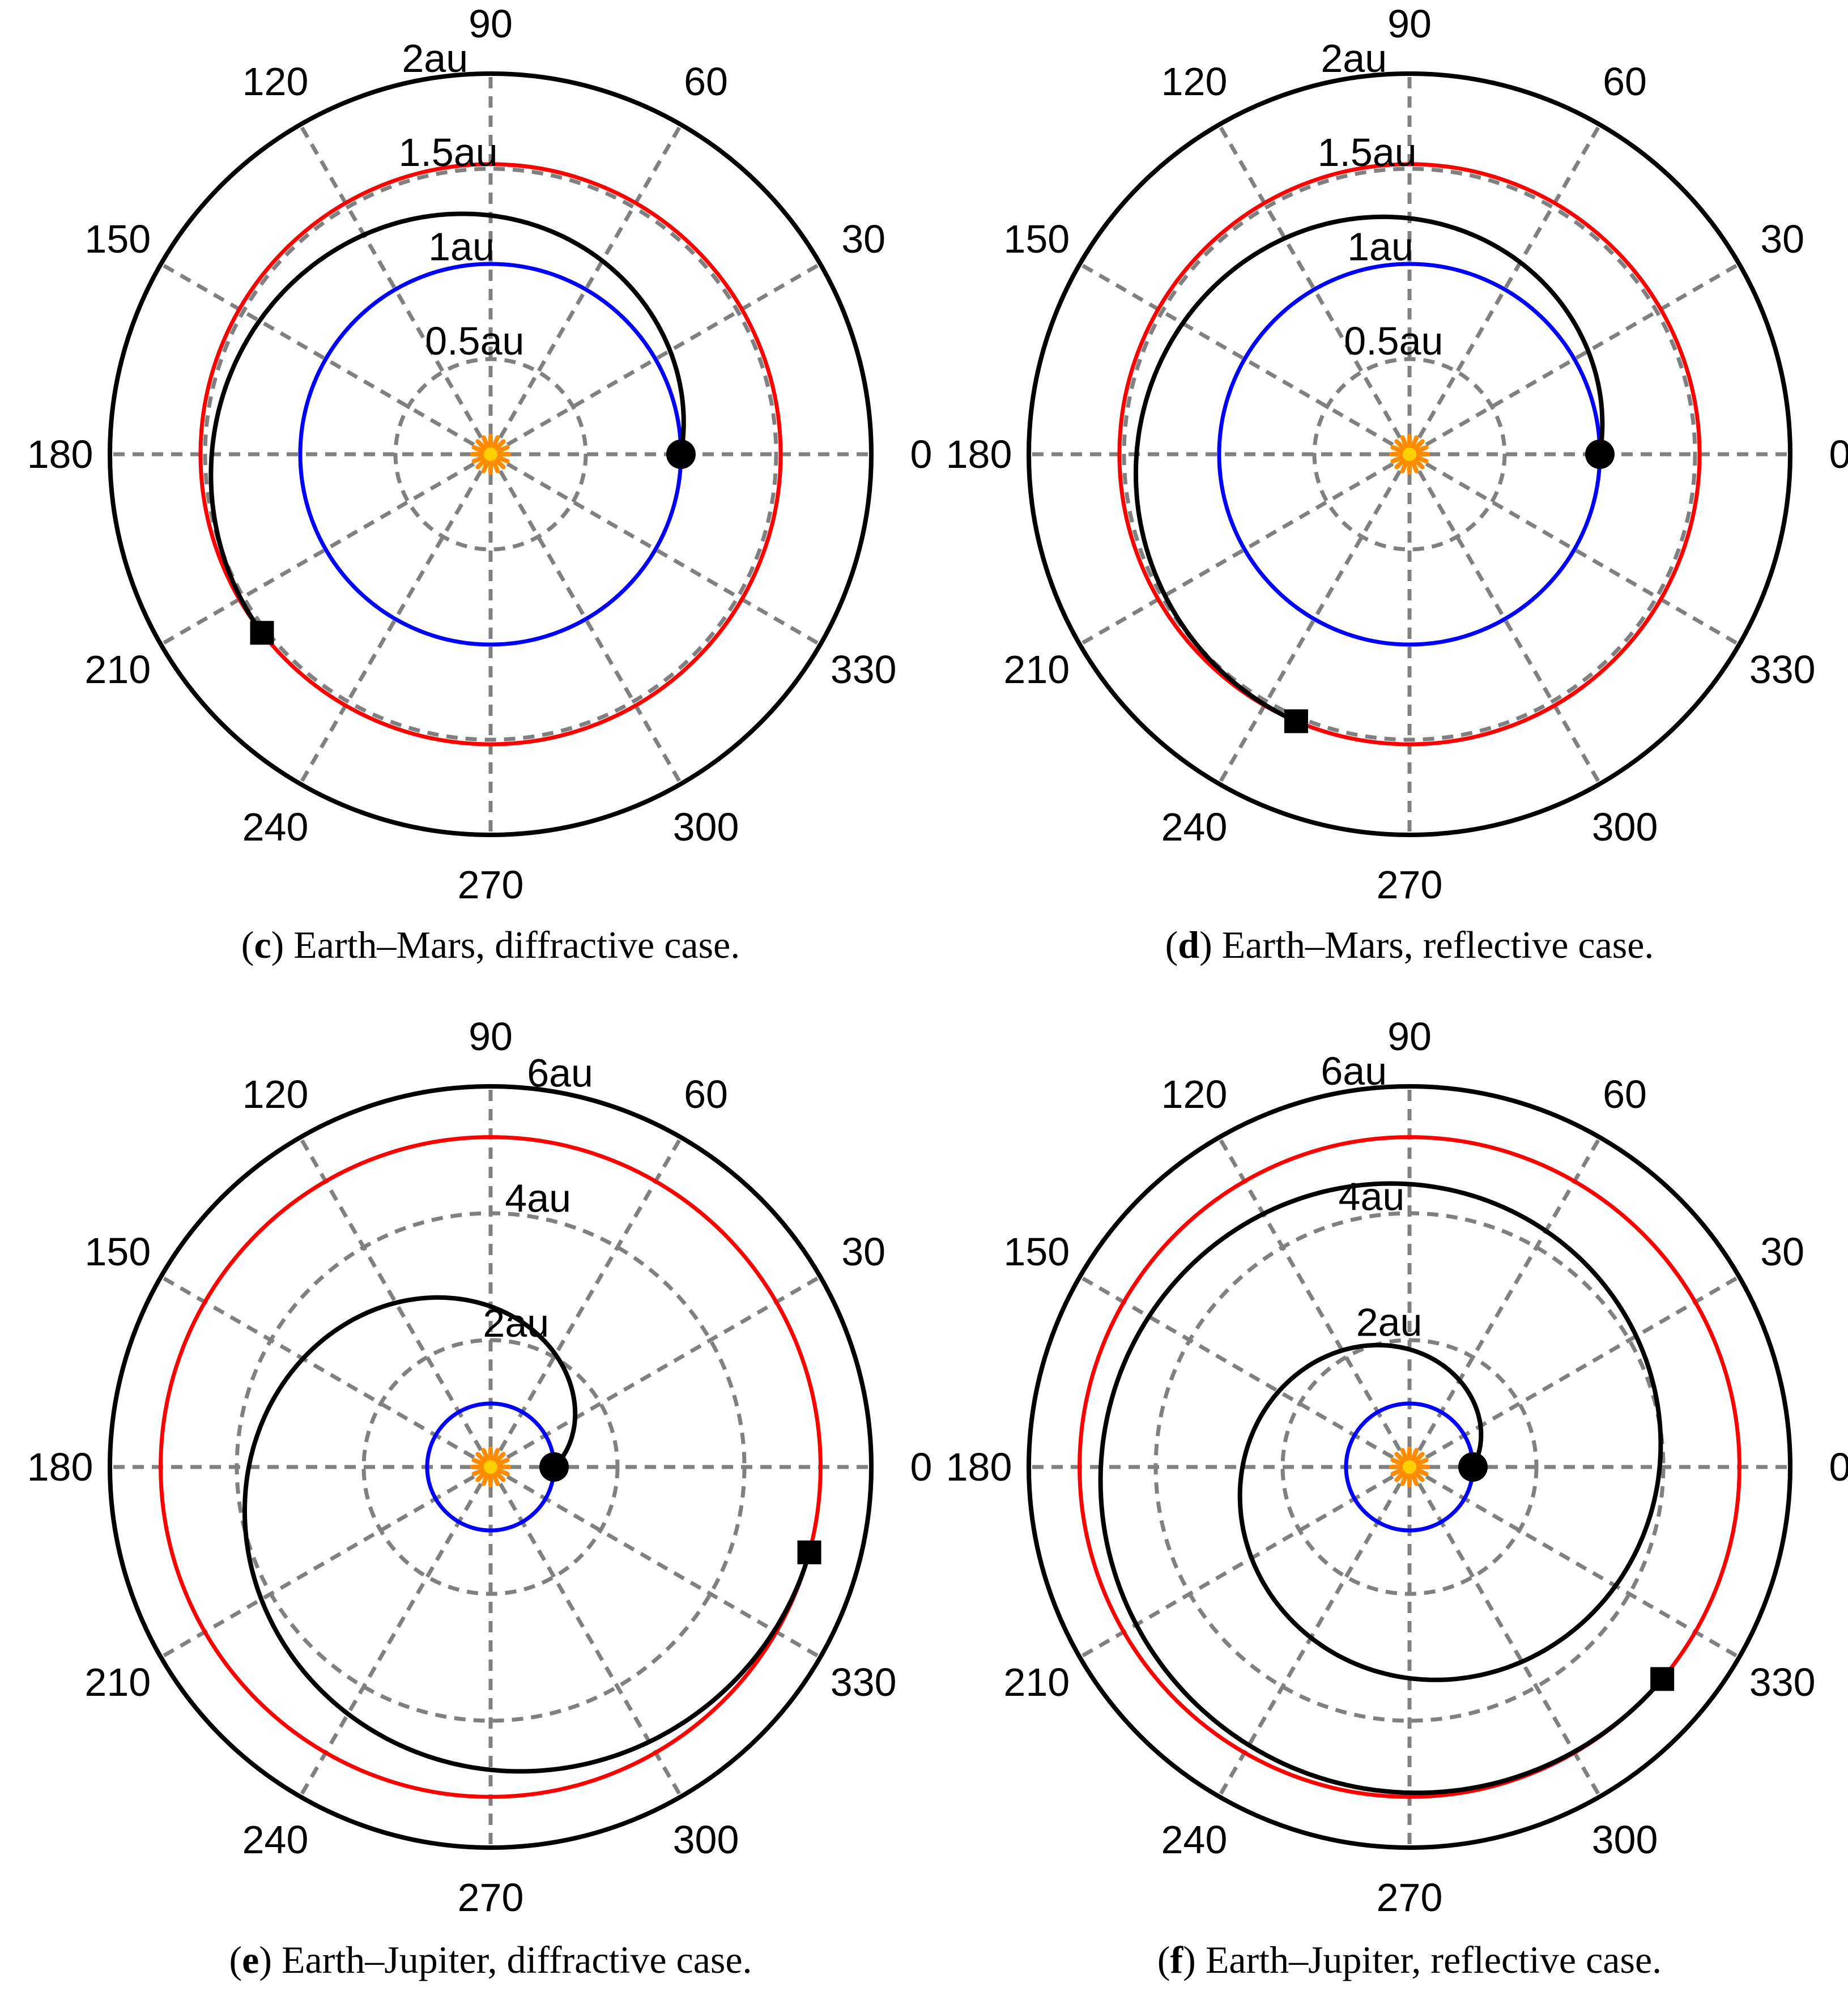  Describe the element at coordinates (1177, 1959) in the screenshot. I see `caption-tag: f` at that location.